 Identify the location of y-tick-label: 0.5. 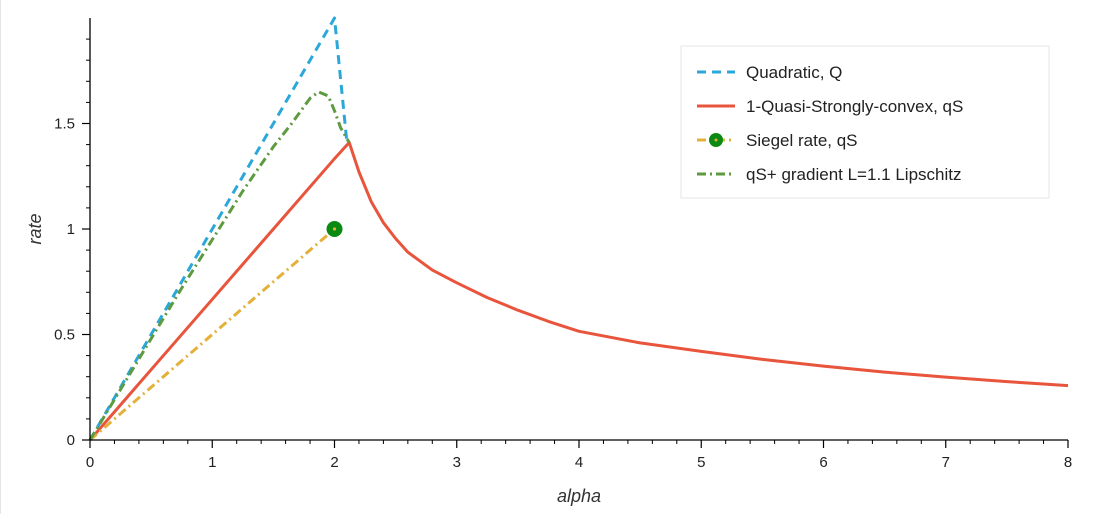
(64, 335).